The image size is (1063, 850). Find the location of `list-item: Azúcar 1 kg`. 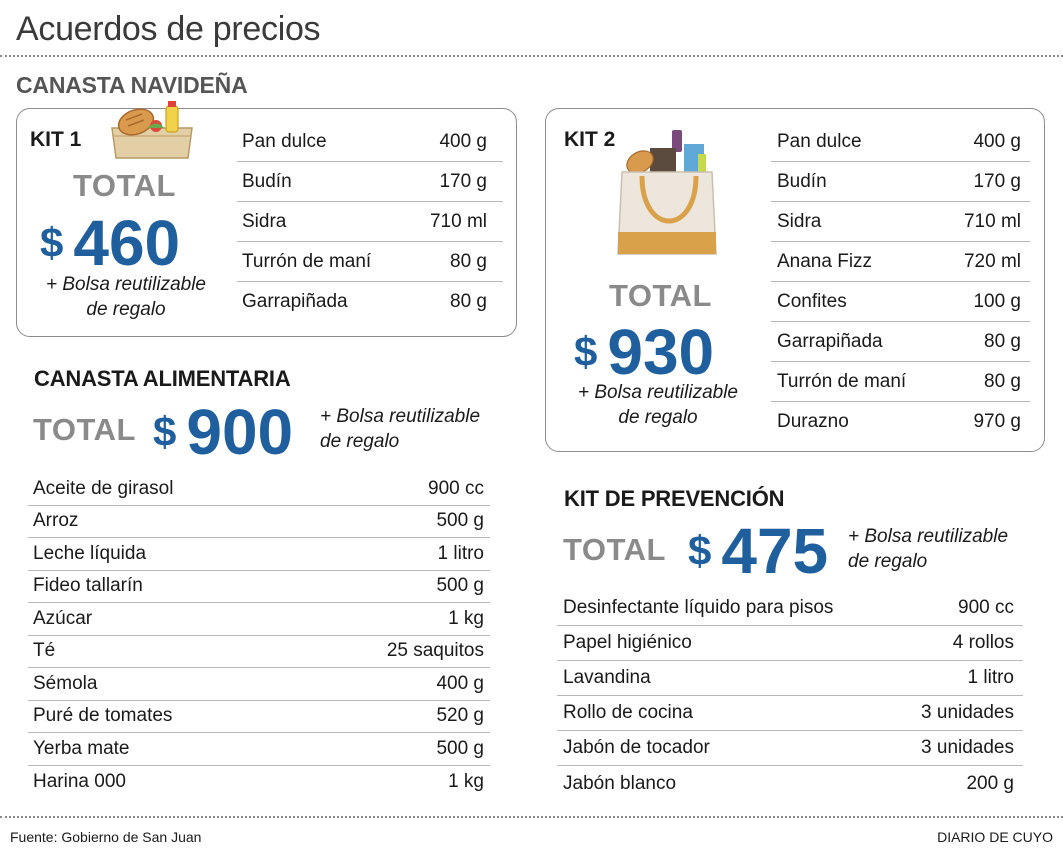

list-item: Azúcar 1 kg is located at coordinates (259, 619).